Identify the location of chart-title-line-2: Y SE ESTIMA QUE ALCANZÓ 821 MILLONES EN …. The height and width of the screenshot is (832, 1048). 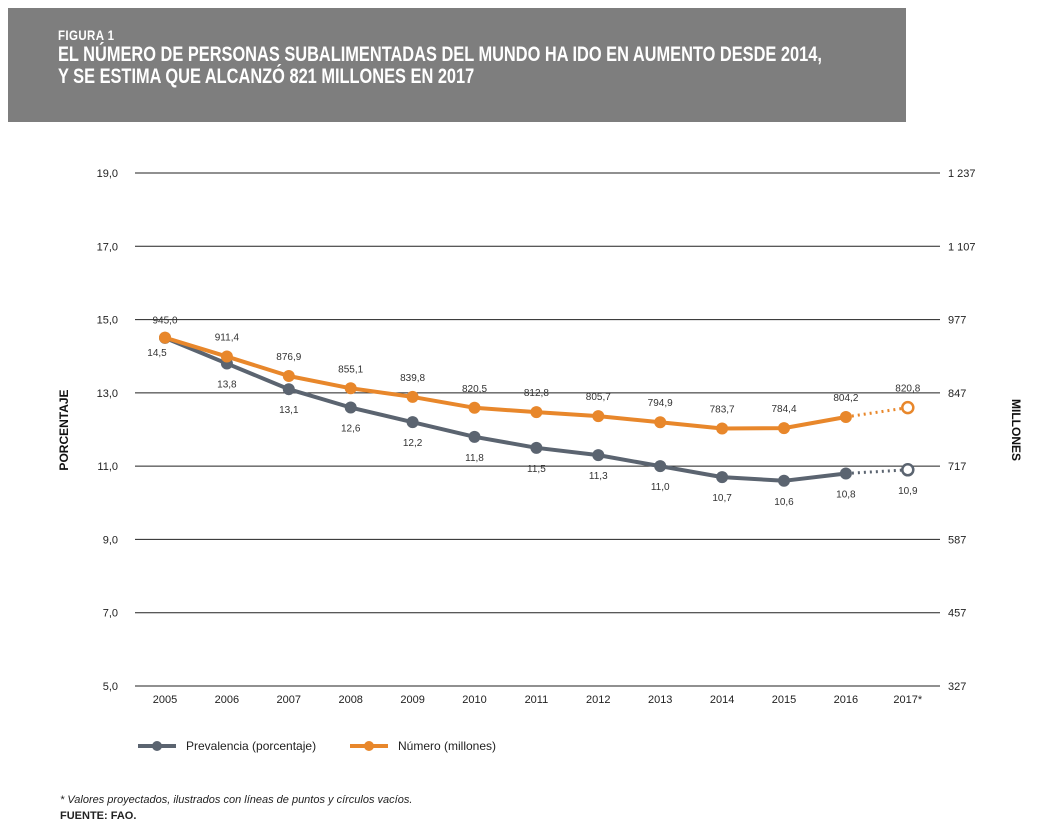
(266, 76).